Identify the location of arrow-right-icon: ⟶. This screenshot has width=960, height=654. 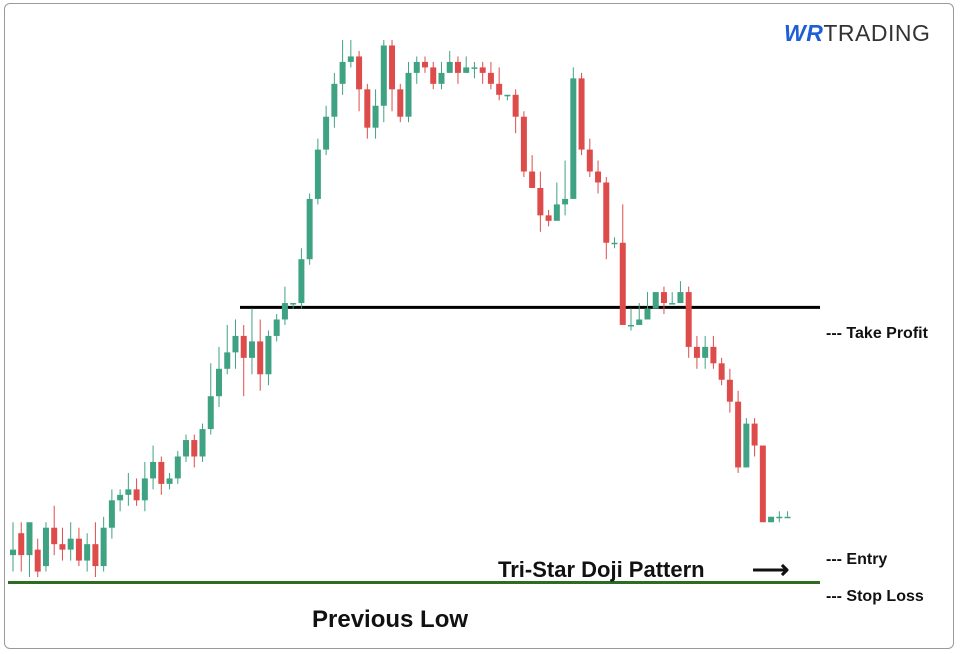
(771, 569).